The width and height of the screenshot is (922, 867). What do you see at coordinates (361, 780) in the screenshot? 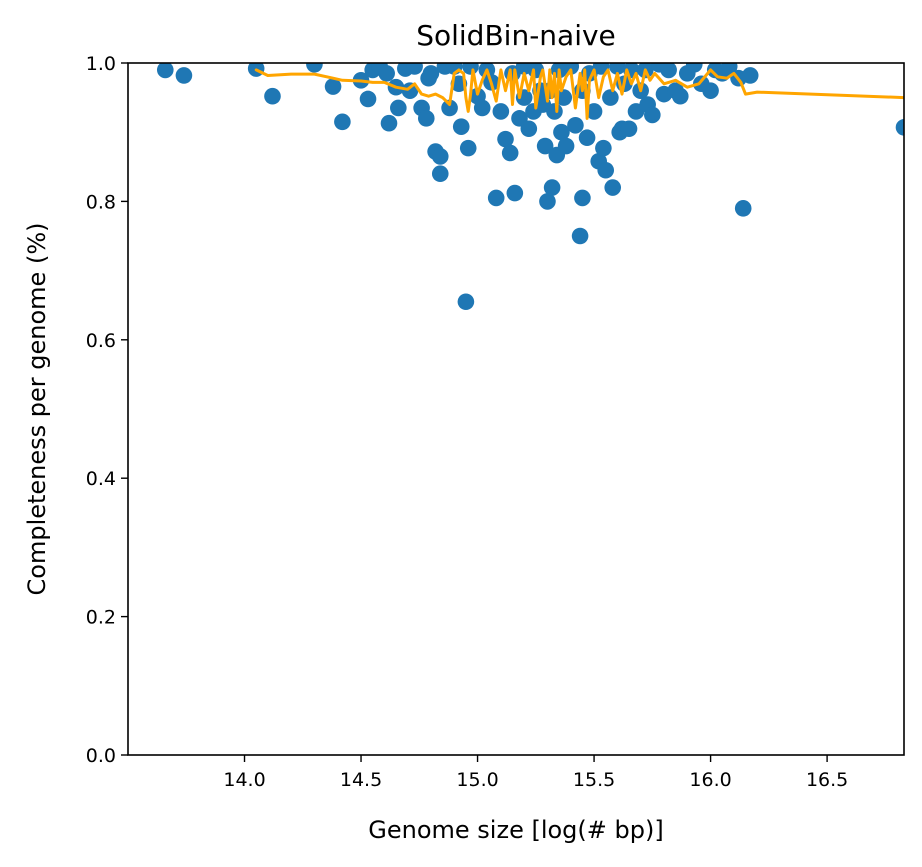
I see `x-tick-label: 14.5` at bounding box center [361, 780].